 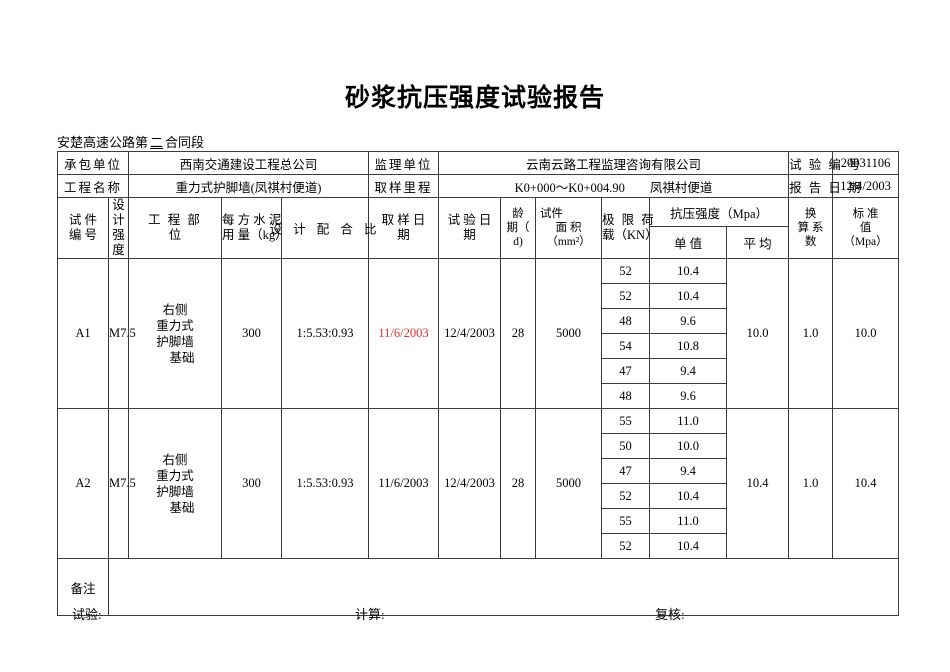 I want to click on cell-strength-single: 10.0, so click(x=688, y=446).